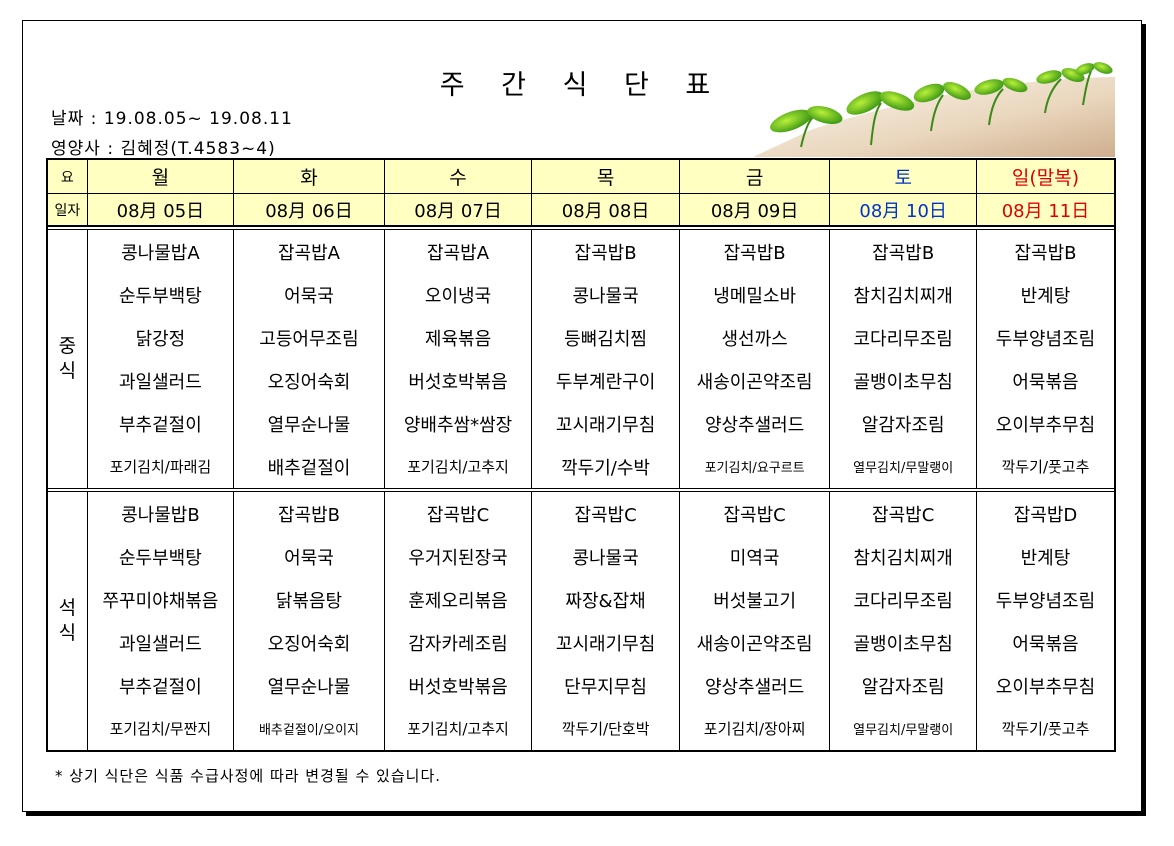 This screenshot has width=1174, height=846. What do you see at coordinates (605, 380) in the screenshot?
I see `menu-item-cell: 두부계란구이` at bounding box center [605, 380].